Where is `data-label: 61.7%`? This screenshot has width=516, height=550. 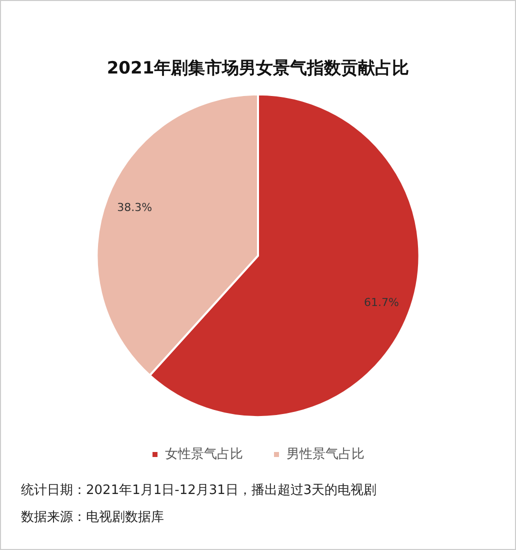 data-label: 61.7% is located at coordinates (381, 303).